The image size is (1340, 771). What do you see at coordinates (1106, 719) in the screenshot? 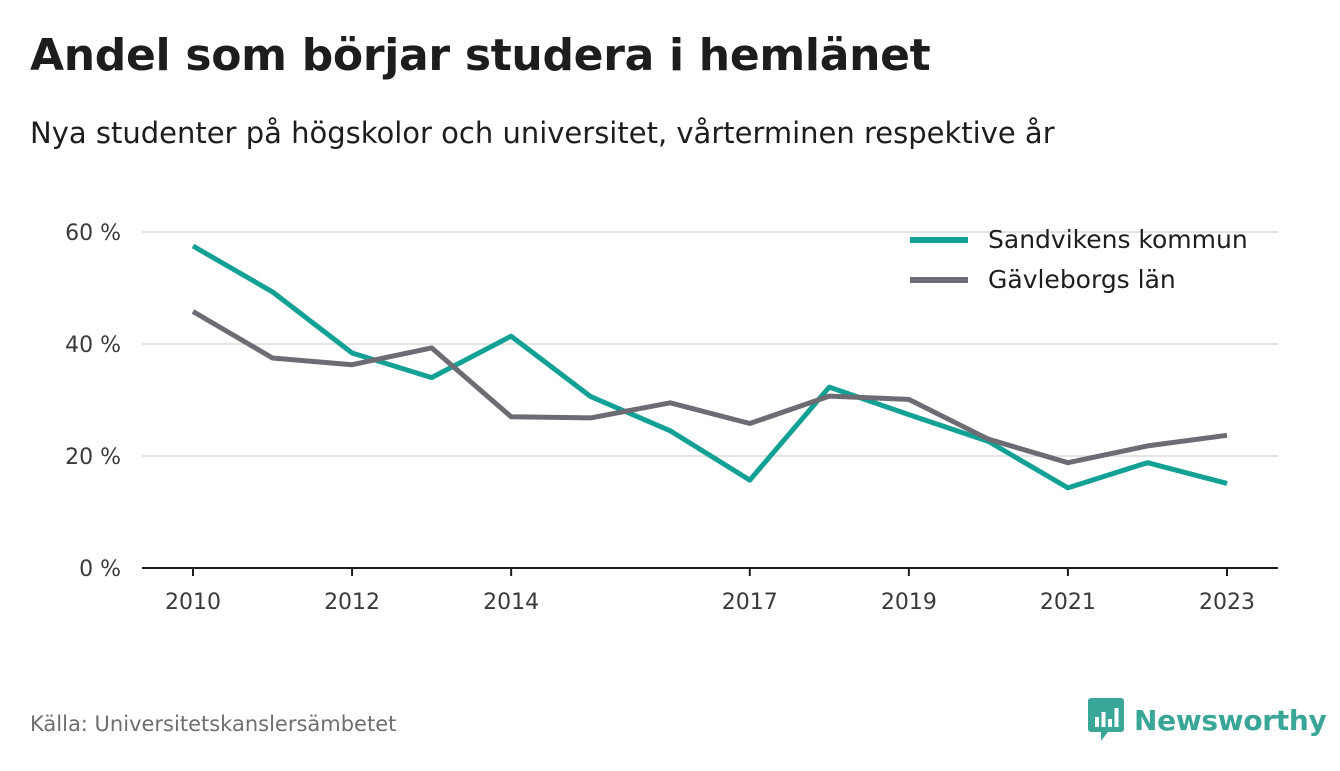
I see `newsworthy-bar-chart-icon` at bounding box center [1106, 719].